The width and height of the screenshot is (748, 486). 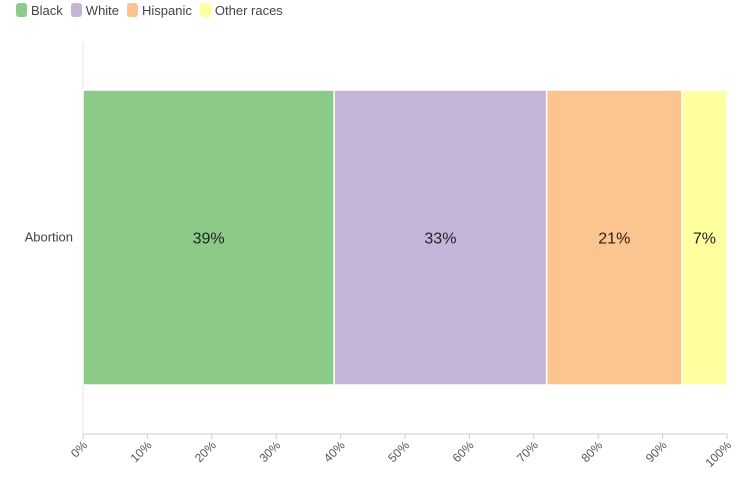 I want to click on x-tick-label: 100%, so click(x=719, y=454).